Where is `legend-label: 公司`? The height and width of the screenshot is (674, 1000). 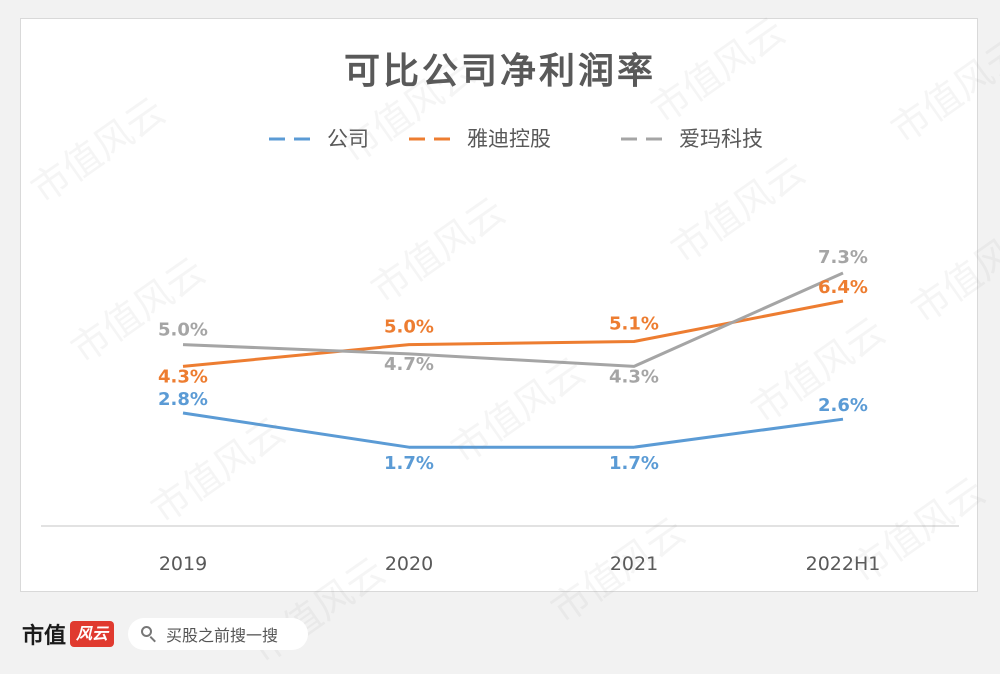 legend-label: 公司 is located at coordinates (348, 139).